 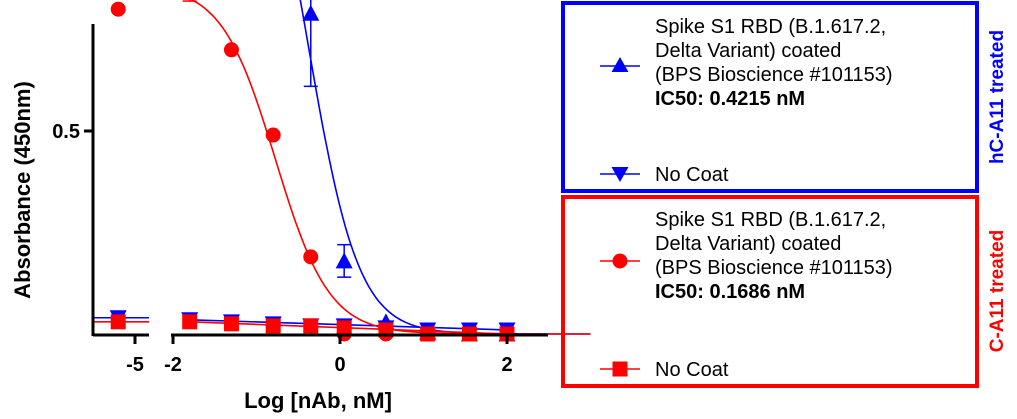 I want to click on legend-red-ic50: IC50: 0.1686 nM, so click(x=730, y=292).